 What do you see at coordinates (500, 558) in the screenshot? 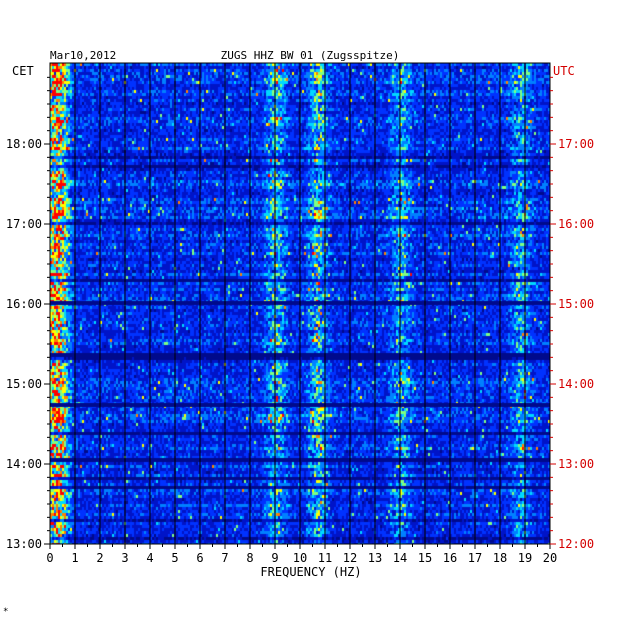
I see `x-tick-label: 18` at bounding box center [500, 558].